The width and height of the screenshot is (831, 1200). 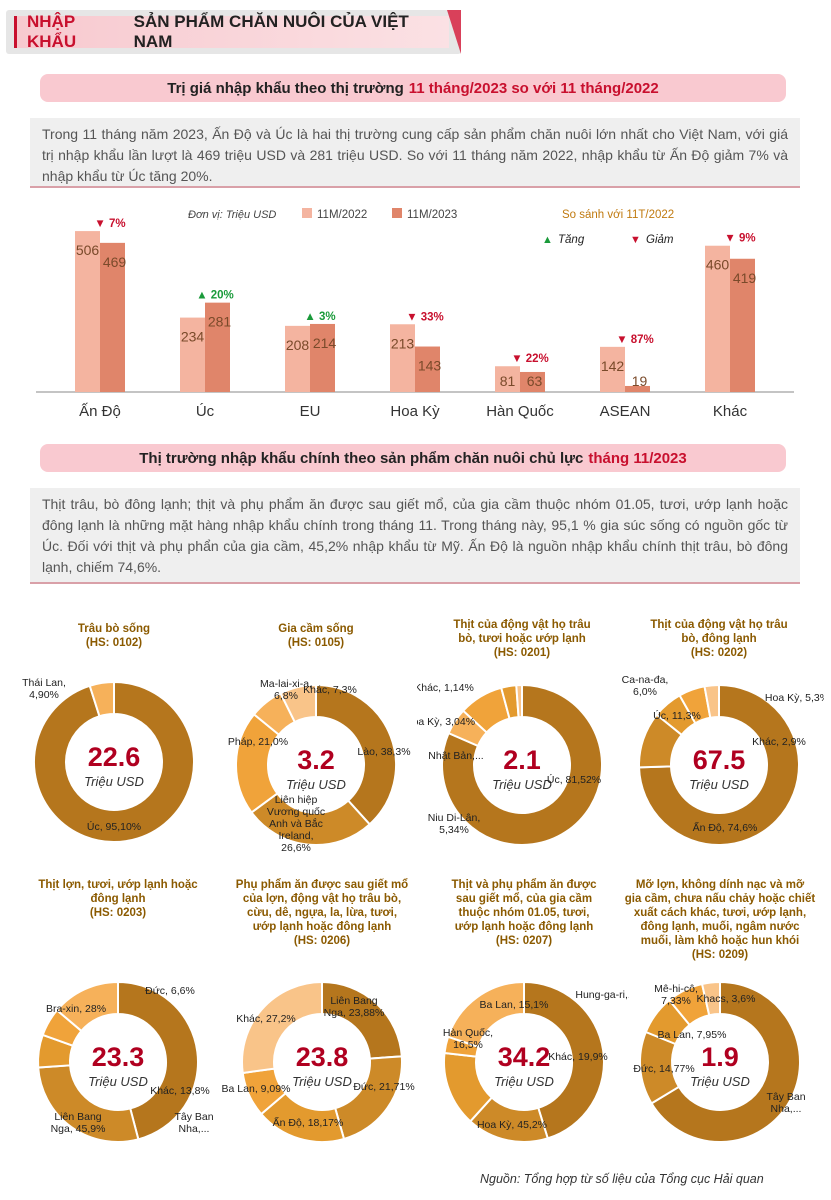 What do you see at coordinates (663, 1069) in the screenshot?
I see `donut-7-label-1: Đức, 14,77%` at bounding box center [663, 1069].